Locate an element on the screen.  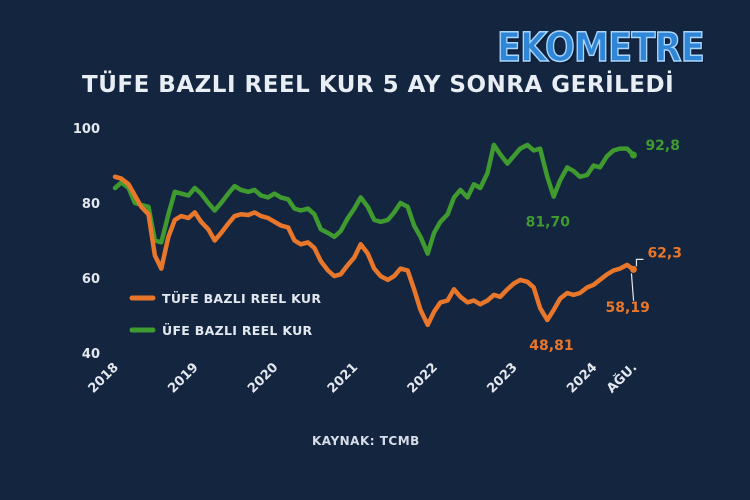
annotations: 92,8 81,70 62,3 58,19 48,81 is located at coordinates (604, 246).